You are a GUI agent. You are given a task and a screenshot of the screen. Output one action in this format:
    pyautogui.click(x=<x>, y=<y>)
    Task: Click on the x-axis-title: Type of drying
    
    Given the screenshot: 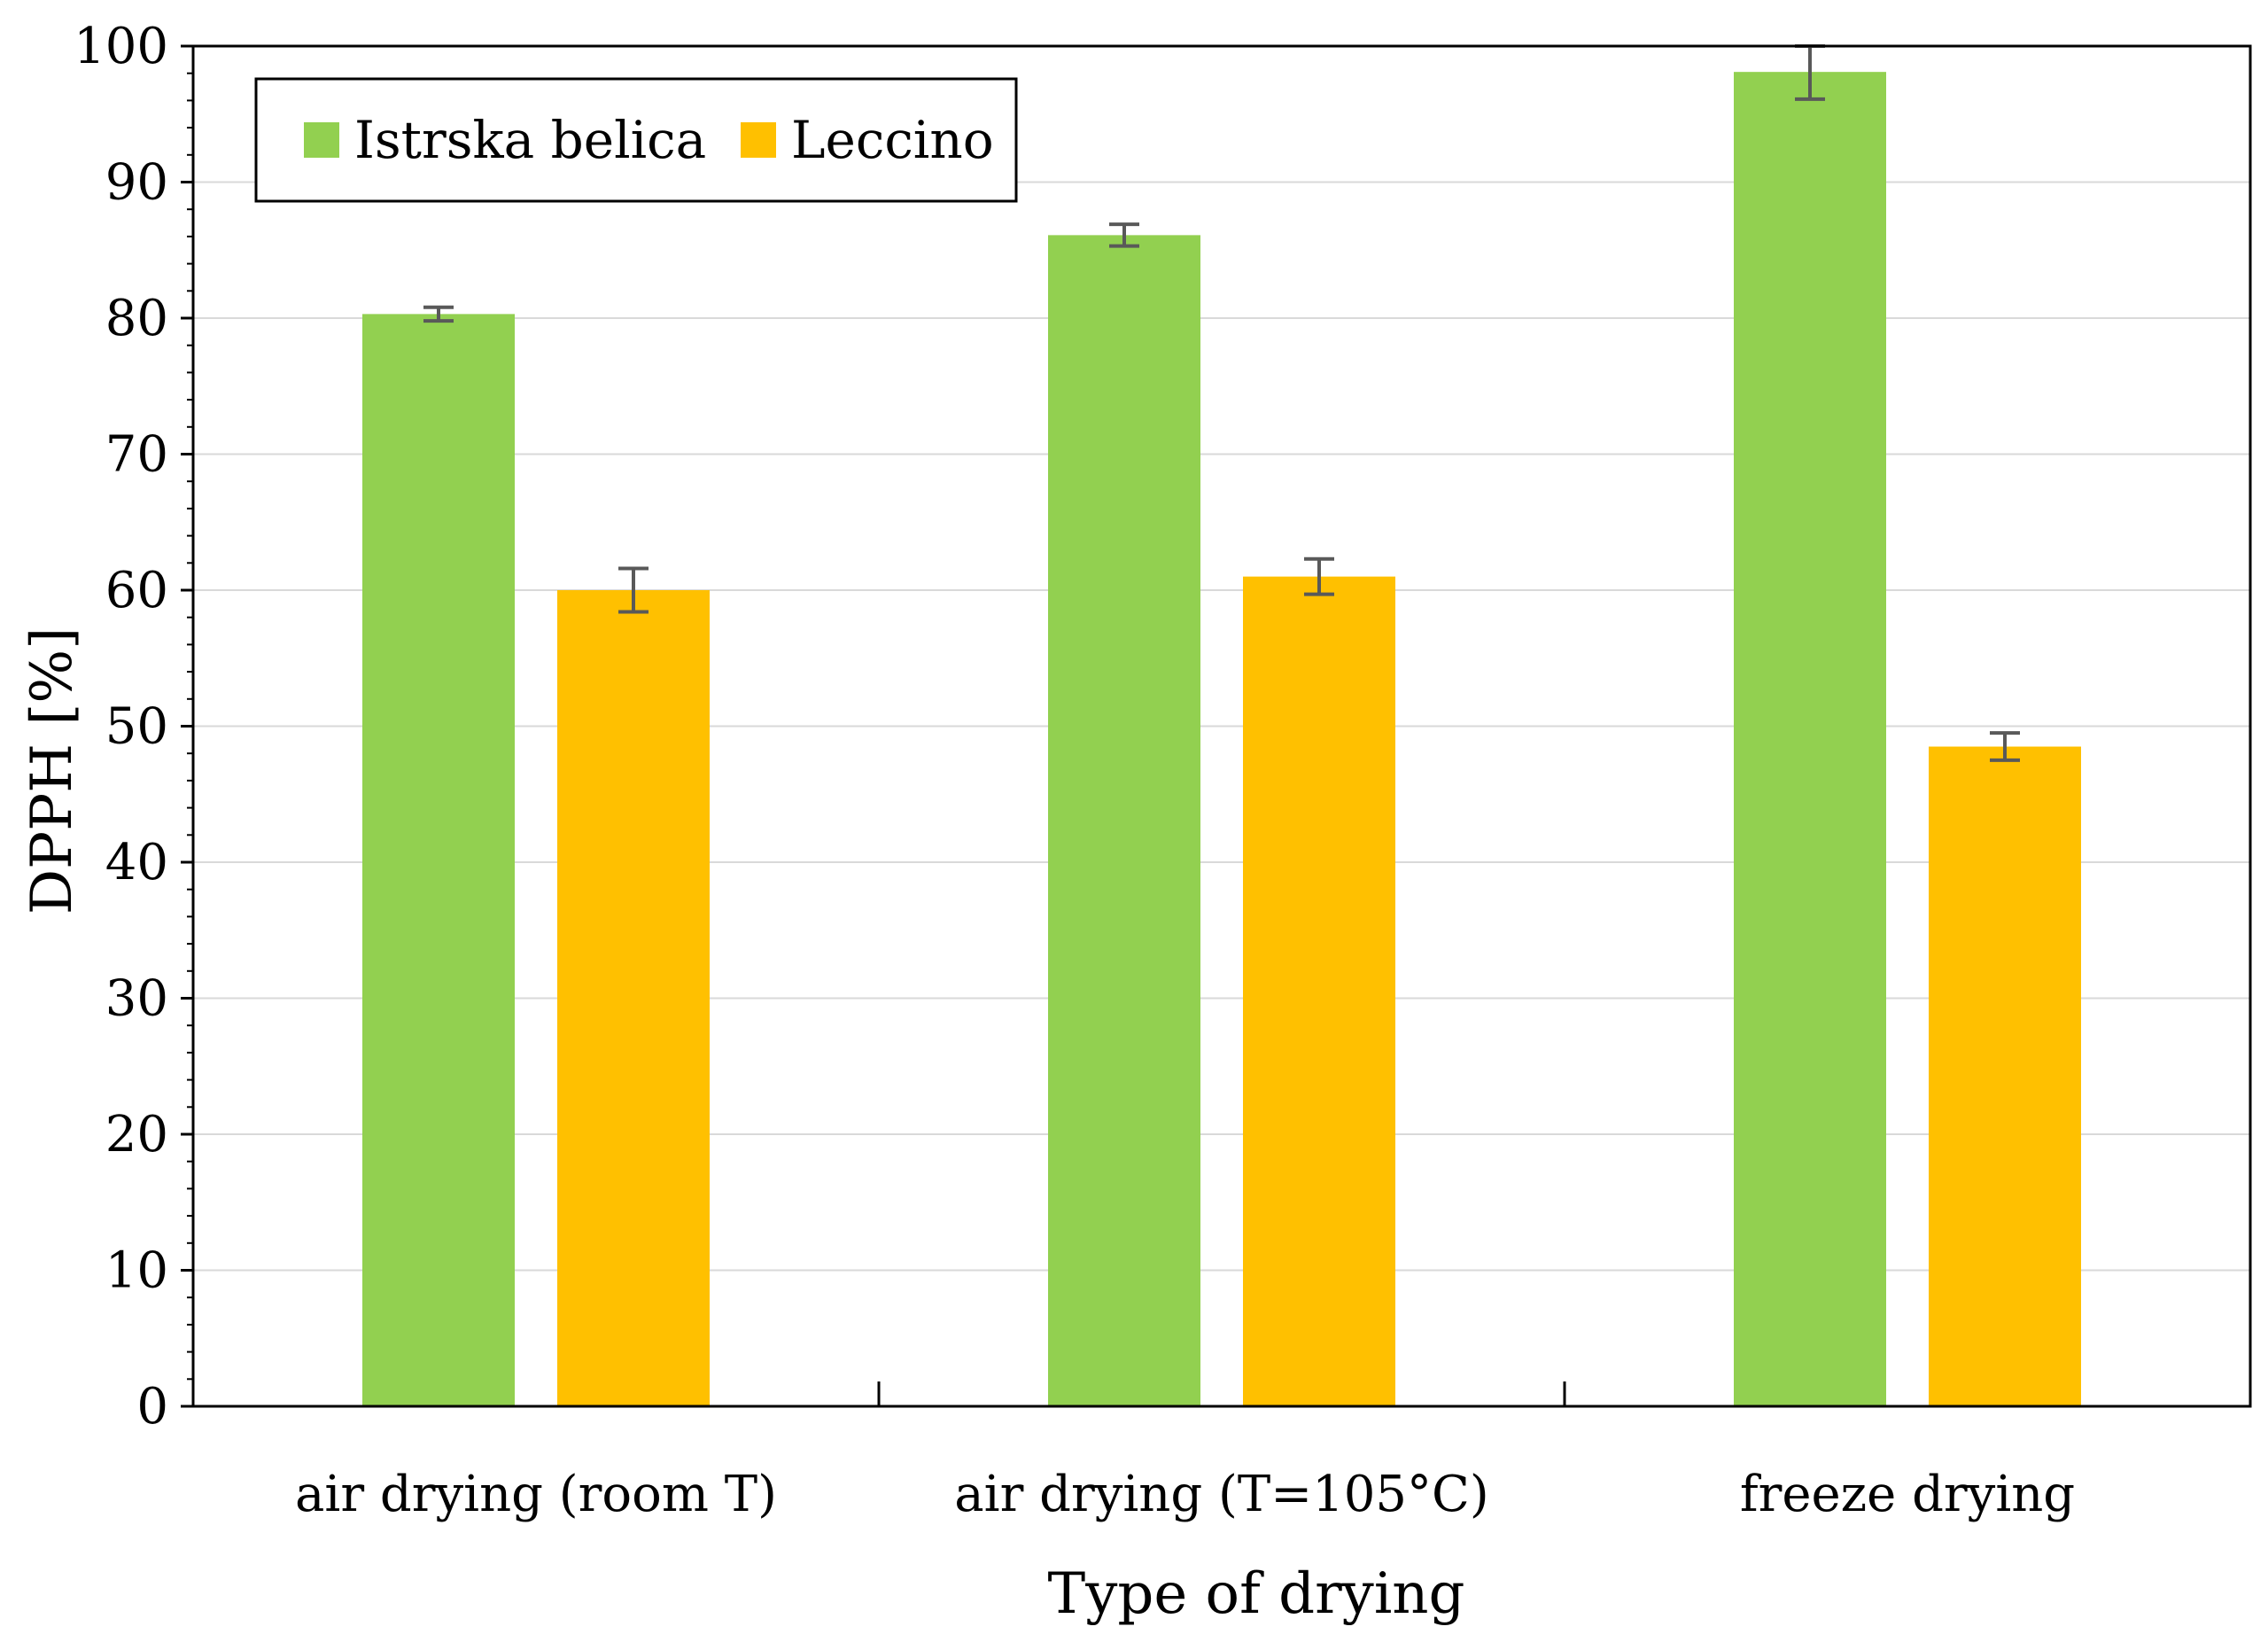 What is the action you would take?
    pyautogui.click(x=1256, y=1594)
    